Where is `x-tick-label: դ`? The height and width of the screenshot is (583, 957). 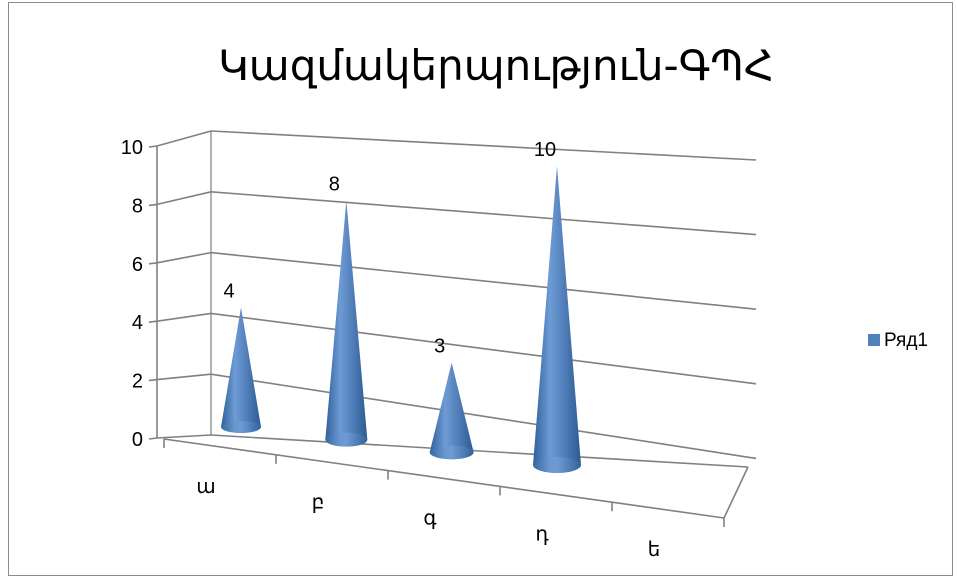 x-tick-label: դ is located at coordinates (542, 533).